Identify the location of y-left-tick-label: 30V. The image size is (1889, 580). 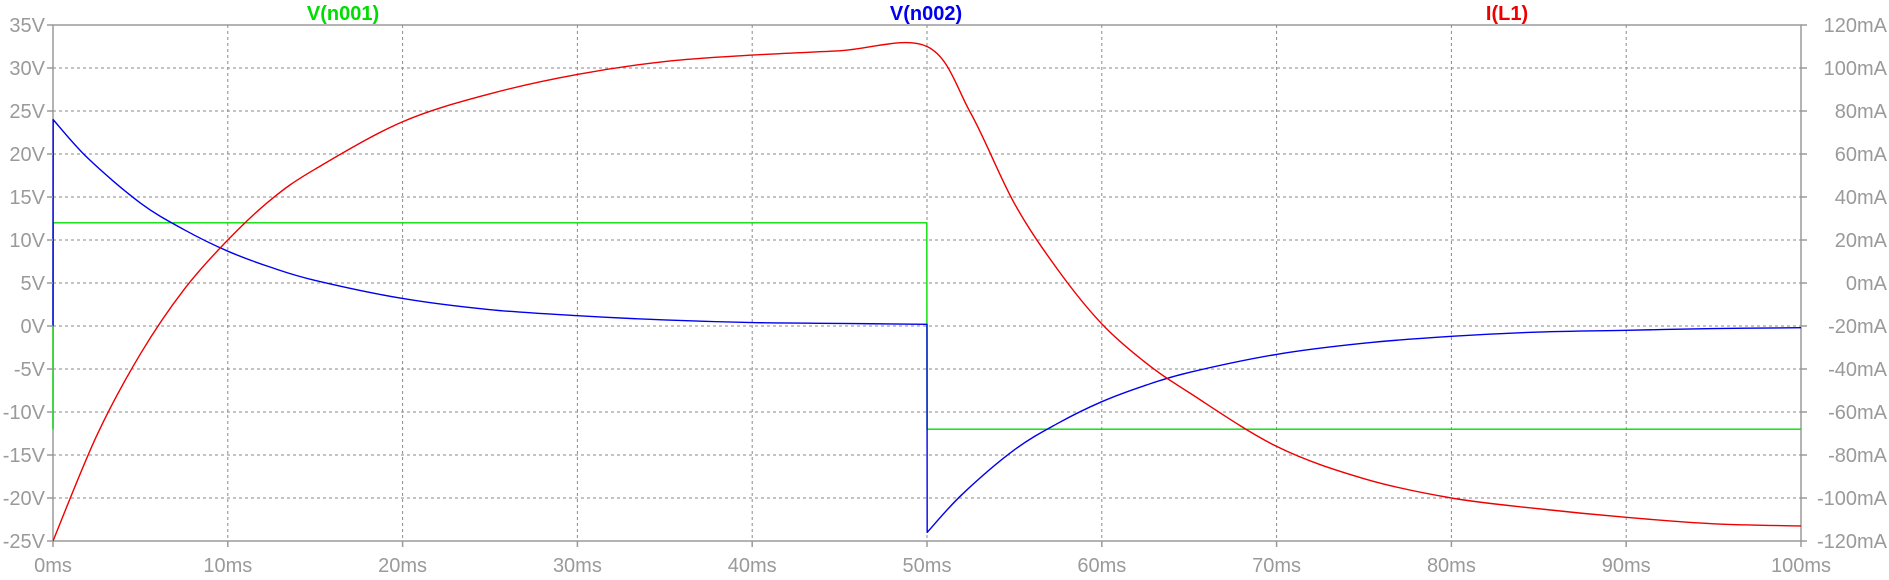
(27, 69).